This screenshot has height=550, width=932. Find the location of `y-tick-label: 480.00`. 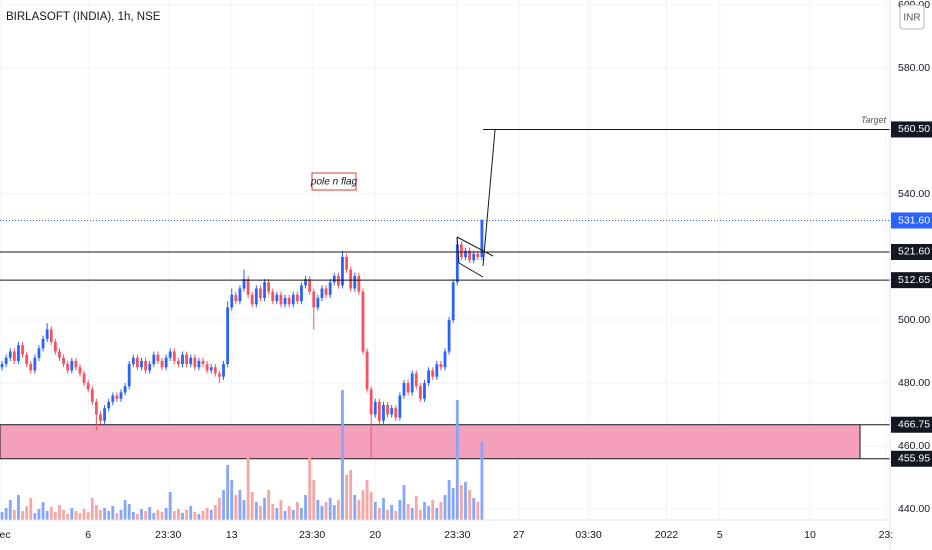

y-tick-label: 480.00 is located at coordinates (914, 383).